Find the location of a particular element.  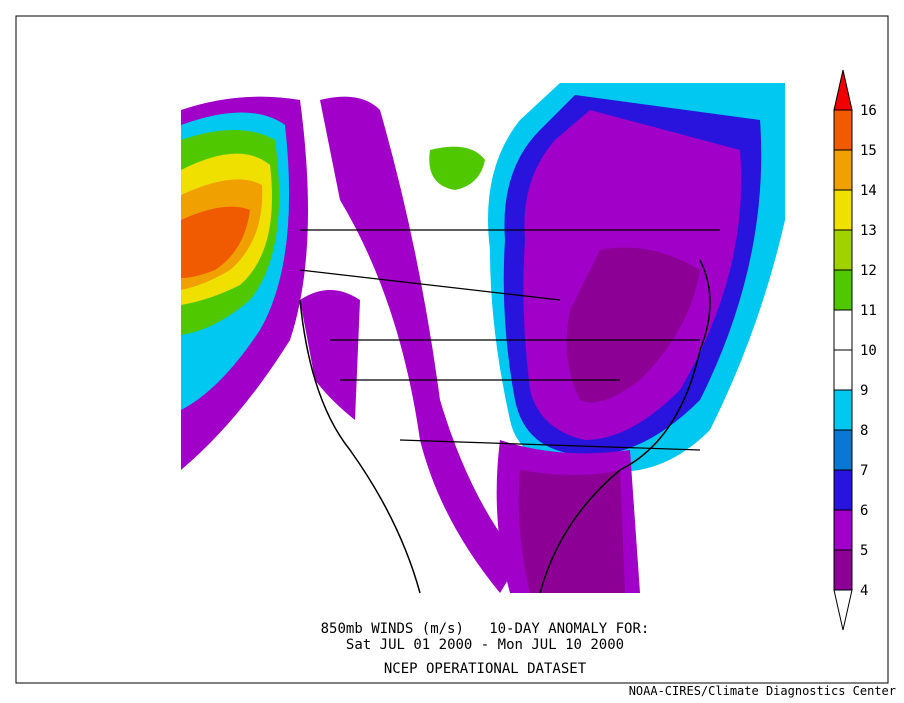

colorbar-label: 16 is located at coordinates (868, 111).